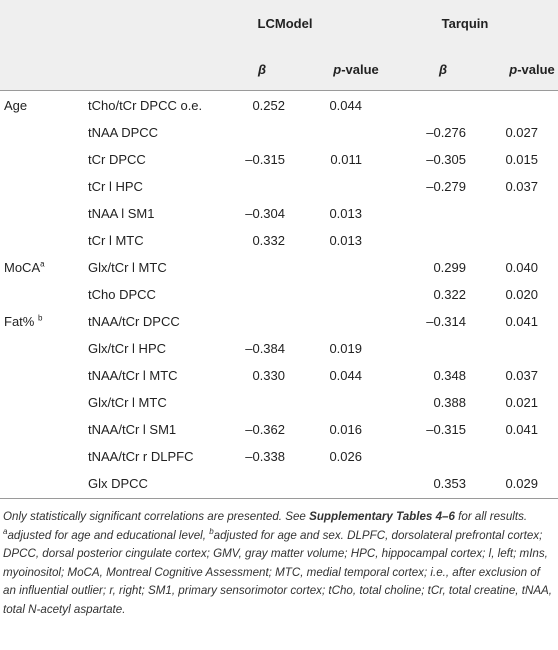 Image resolution: width=558 pixels, height=650 pixels. Describe the element at coordinates (446, 321) in the screenshot. I see `cell-value: –0.314` at that location.